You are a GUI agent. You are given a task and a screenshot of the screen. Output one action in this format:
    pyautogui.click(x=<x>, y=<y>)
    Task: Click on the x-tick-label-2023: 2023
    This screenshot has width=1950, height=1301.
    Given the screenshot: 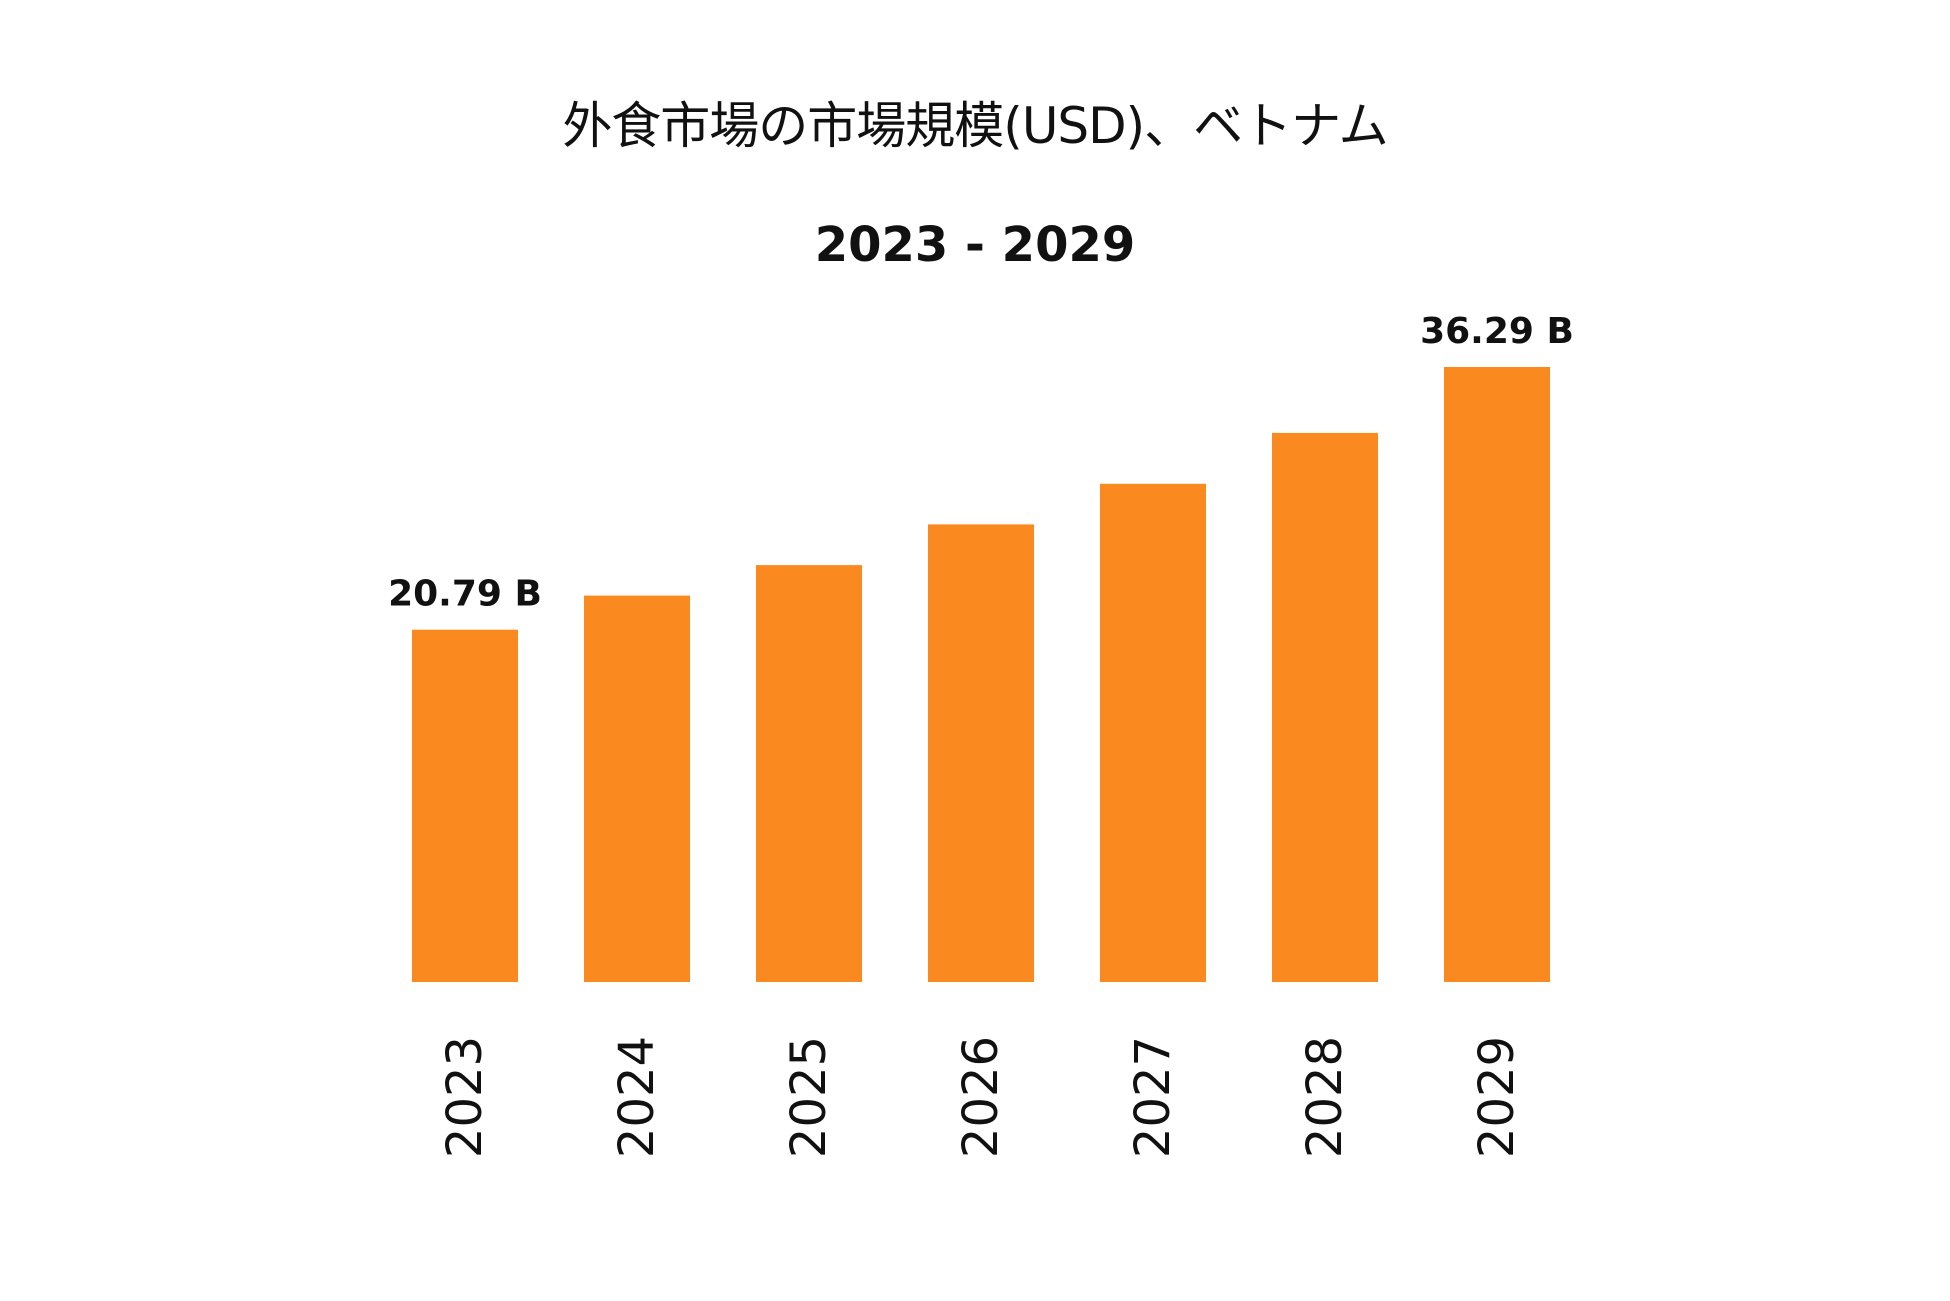 What is the action you would take?
    pyautogui.click(x=465, y=1097)
    